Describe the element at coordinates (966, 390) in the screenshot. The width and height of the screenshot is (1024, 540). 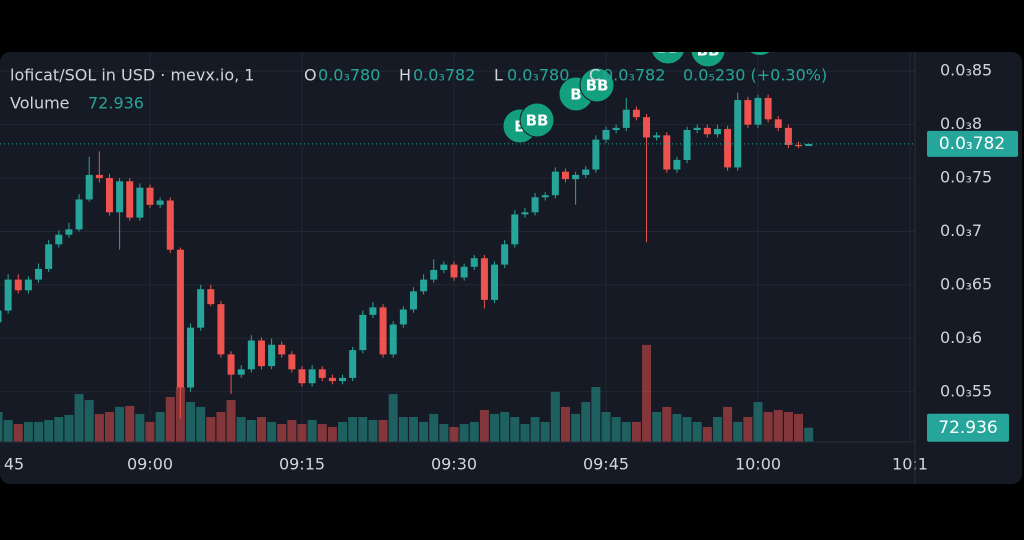
I see `y-tick-label: 0.0₃55` at that location.